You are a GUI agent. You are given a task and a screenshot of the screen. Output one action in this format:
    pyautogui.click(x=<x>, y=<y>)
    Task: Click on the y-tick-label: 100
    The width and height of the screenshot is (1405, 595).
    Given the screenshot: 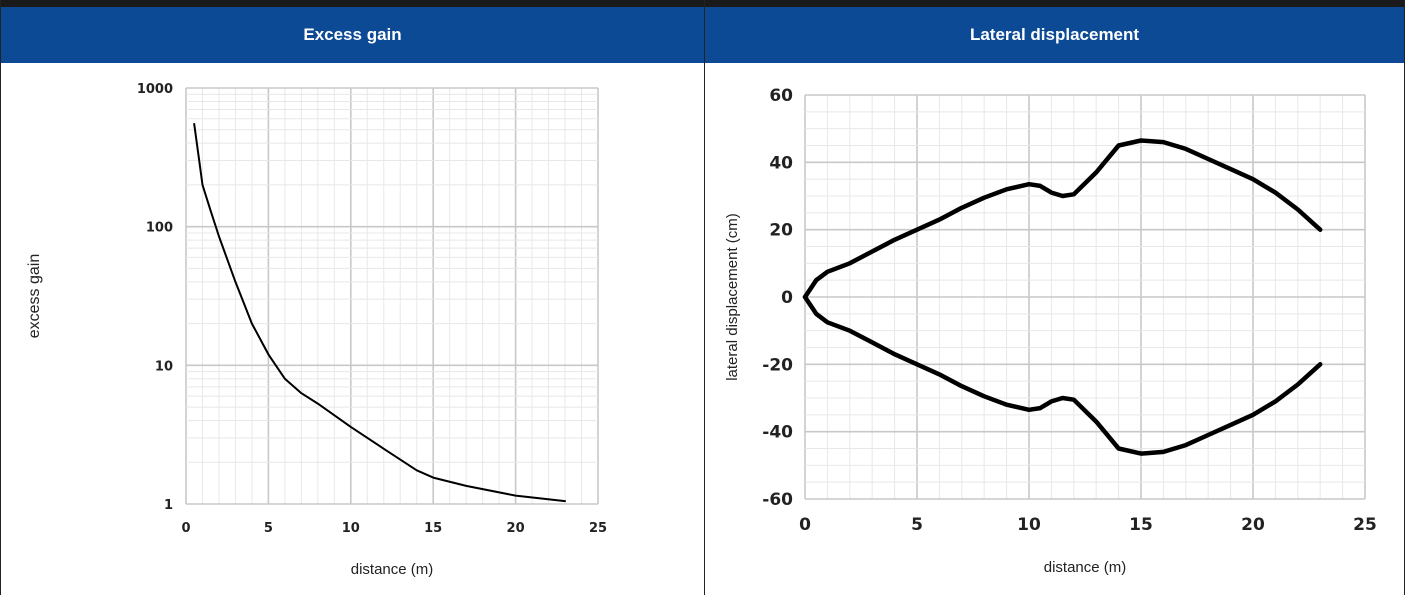 What is the action you would take?
    pyautogui.click(x=159, y=228)
    